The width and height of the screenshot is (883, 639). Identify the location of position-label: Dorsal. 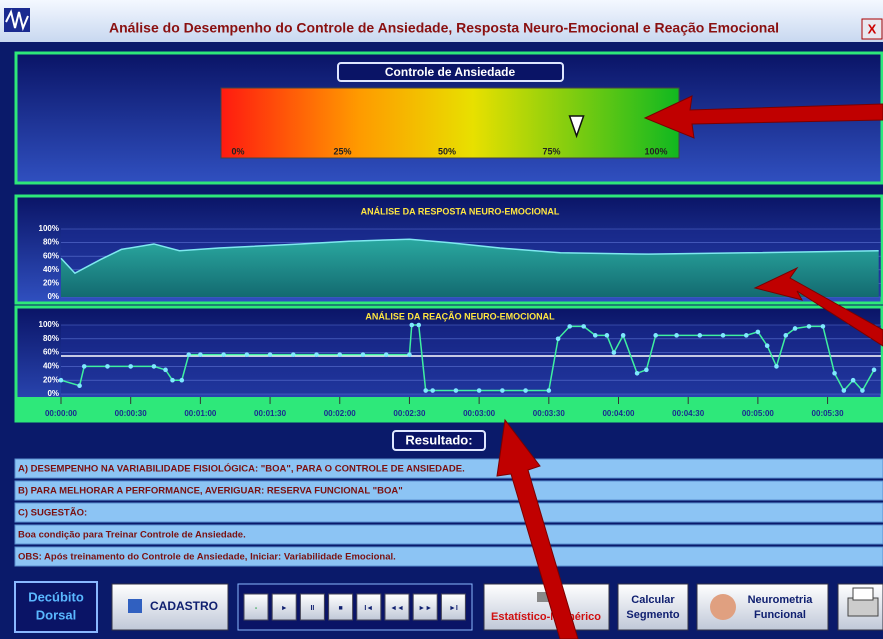
(56, 614).